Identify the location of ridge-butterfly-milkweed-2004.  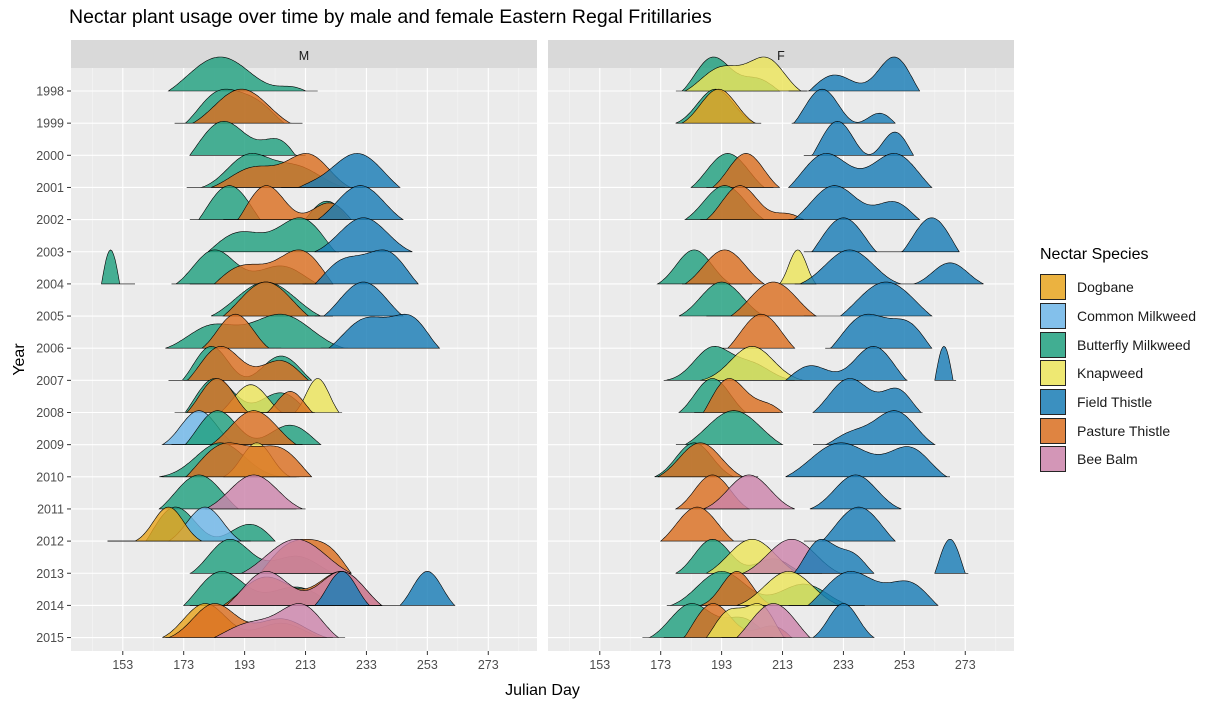
(118, 267).